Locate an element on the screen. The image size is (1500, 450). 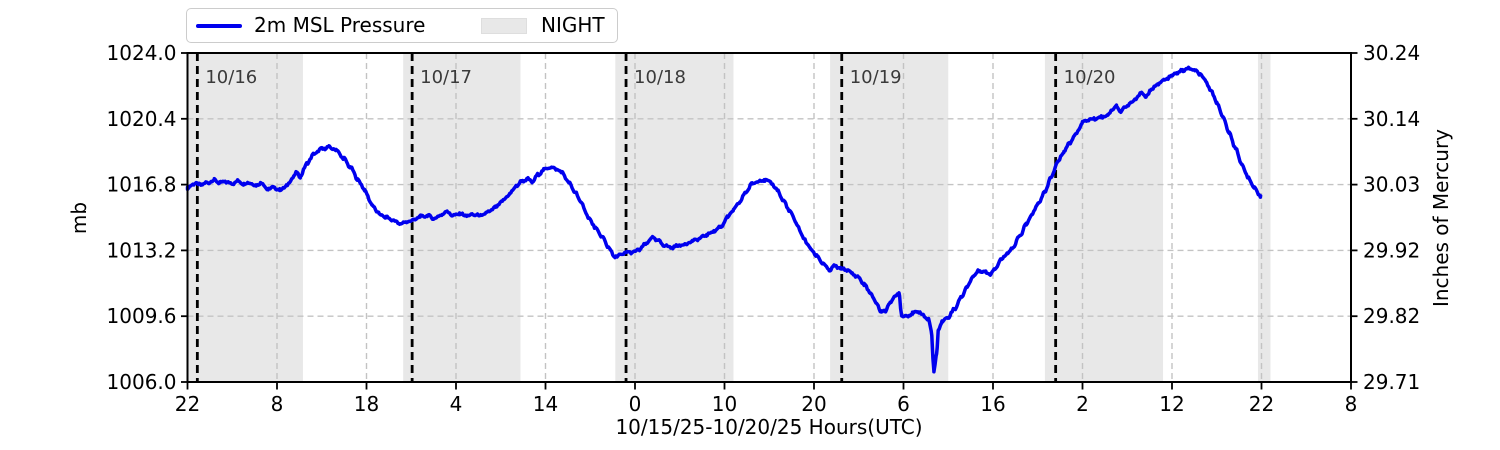
x-tick-label: 14 is located at coordinates (545, 404).